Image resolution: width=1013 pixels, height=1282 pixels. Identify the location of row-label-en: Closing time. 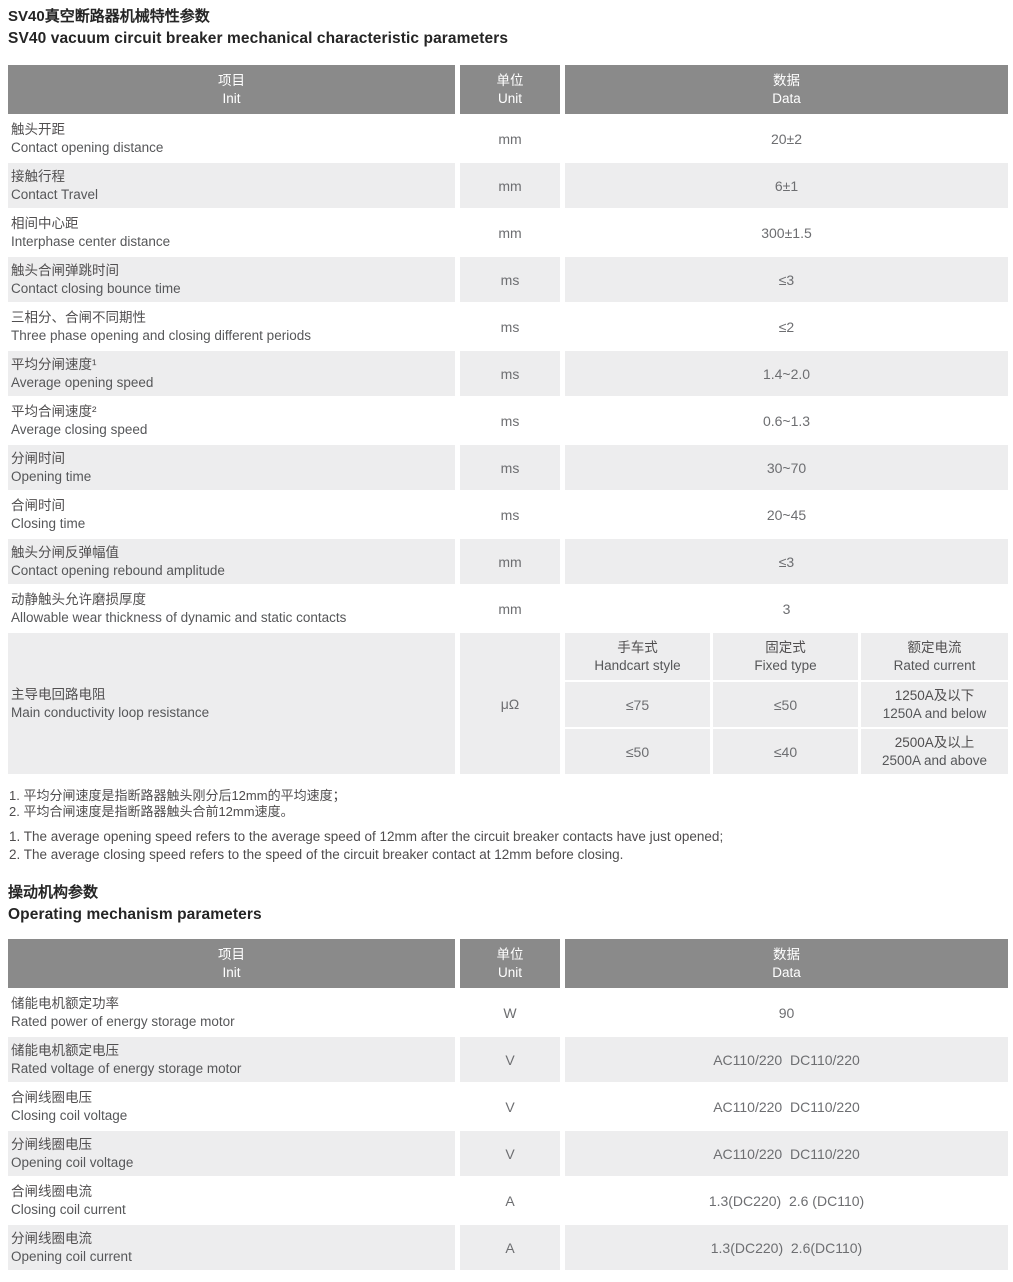
(48, 523).